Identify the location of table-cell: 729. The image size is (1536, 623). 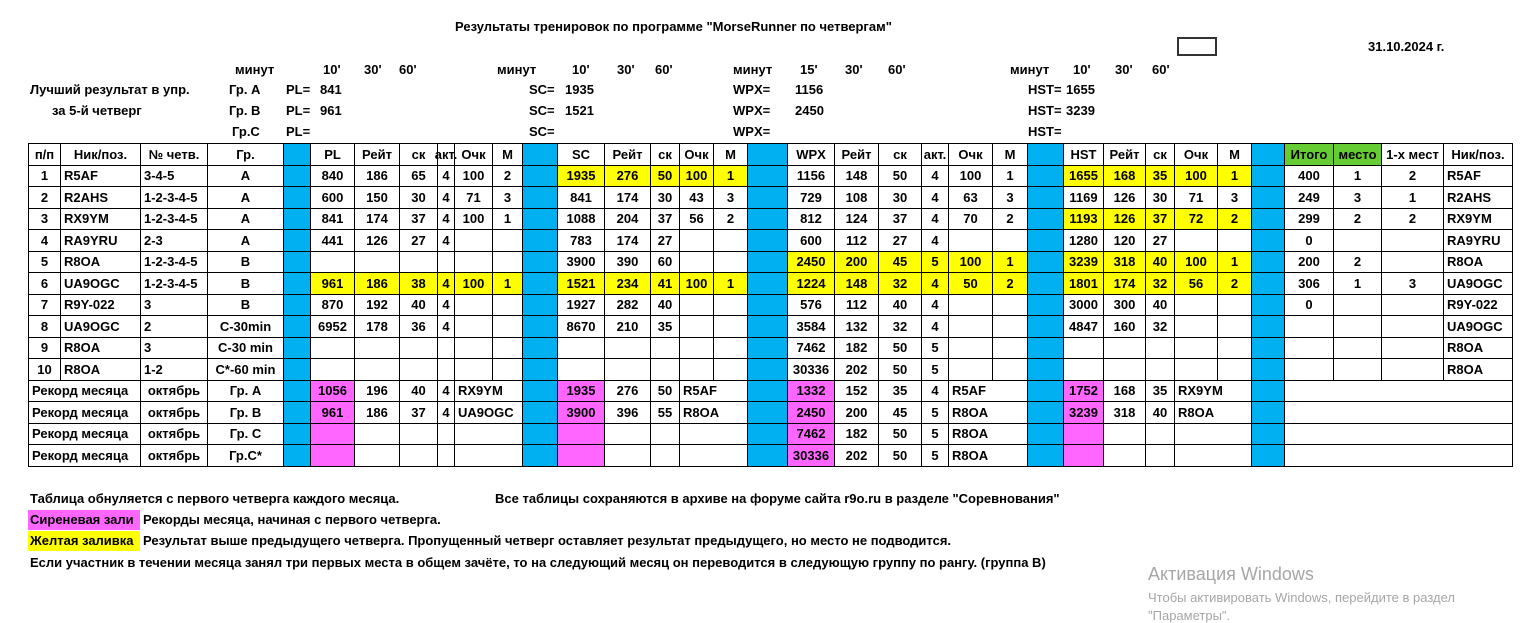
(811, 197).